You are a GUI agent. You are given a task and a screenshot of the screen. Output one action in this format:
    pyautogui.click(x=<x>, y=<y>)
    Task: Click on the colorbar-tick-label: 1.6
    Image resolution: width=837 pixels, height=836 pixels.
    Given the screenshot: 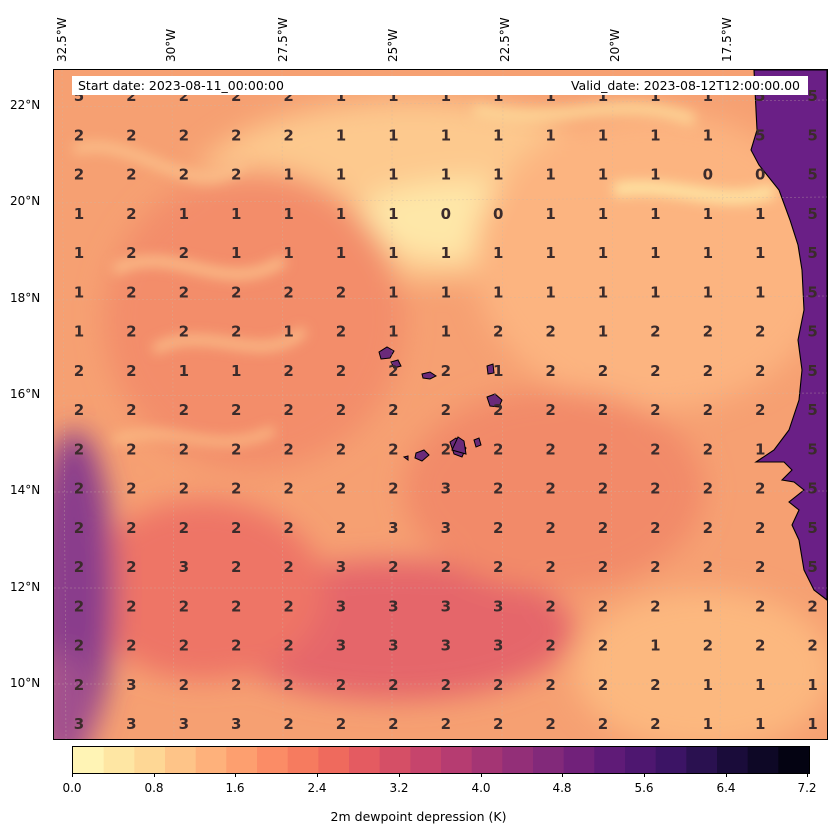 What is the action you would take?
    pyautogui.click(x=235, y=788)
    